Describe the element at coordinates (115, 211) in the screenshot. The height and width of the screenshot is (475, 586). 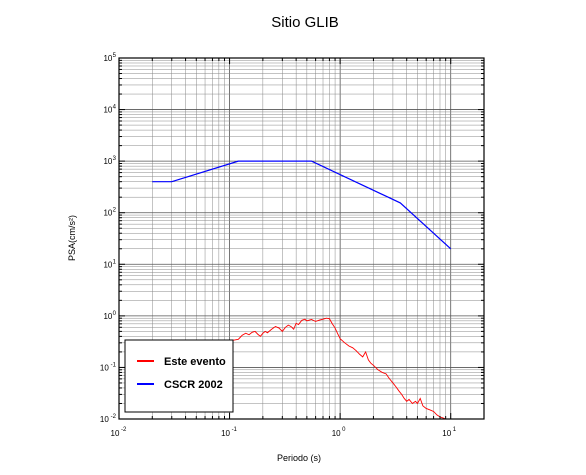
I see `y-tick-label-exponent: 2` at that location.